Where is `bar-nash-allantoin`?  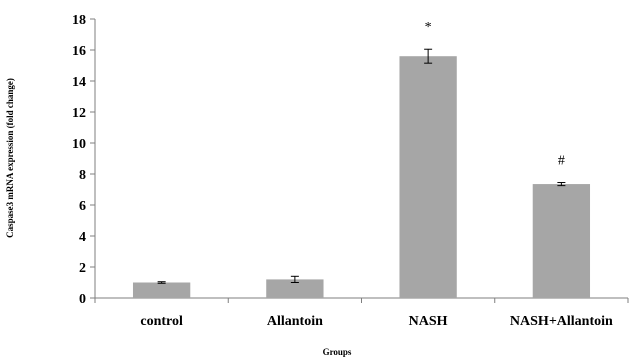
bar-nash-allantoin is located at coordinates (561, 241).